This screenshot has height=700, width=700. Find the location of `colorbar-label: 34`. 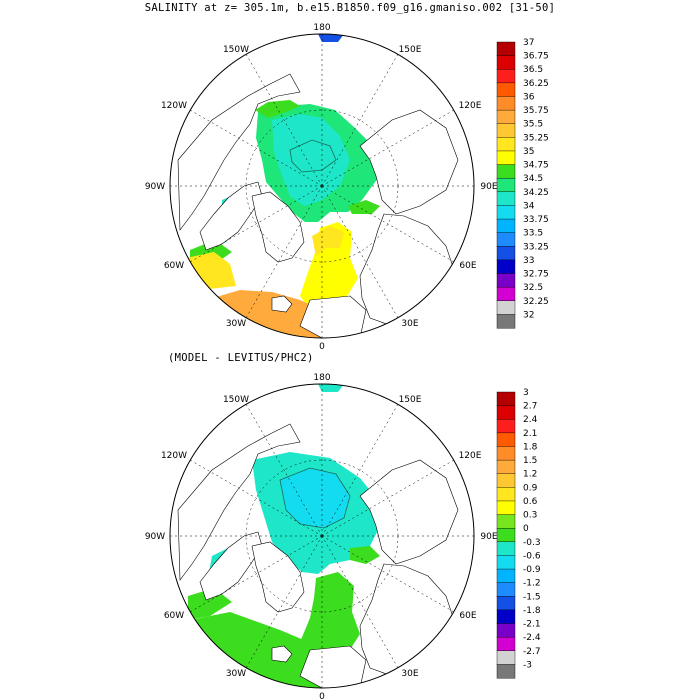

colorbar-label: 34 is located at coordinates (529, 206).